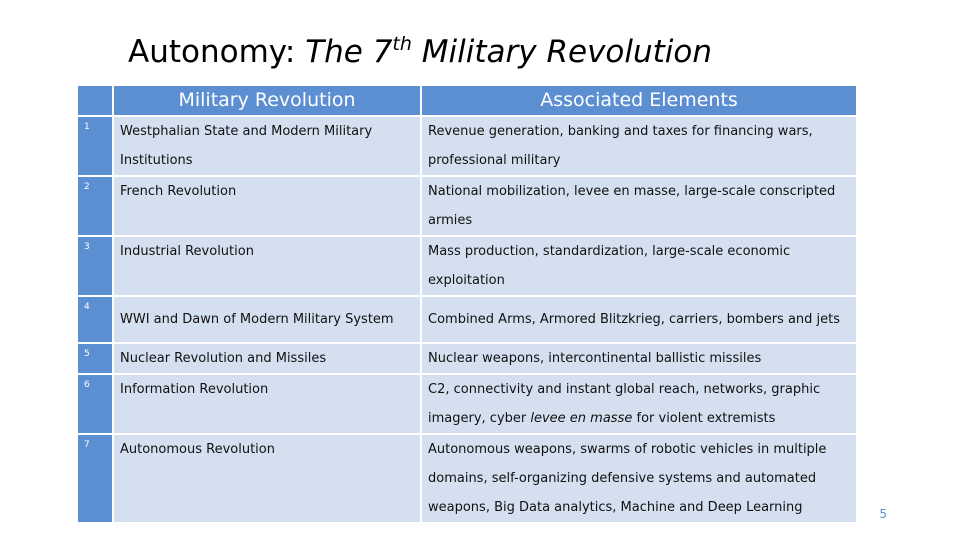  I want to click on row-number: 1, so click(95, 146).